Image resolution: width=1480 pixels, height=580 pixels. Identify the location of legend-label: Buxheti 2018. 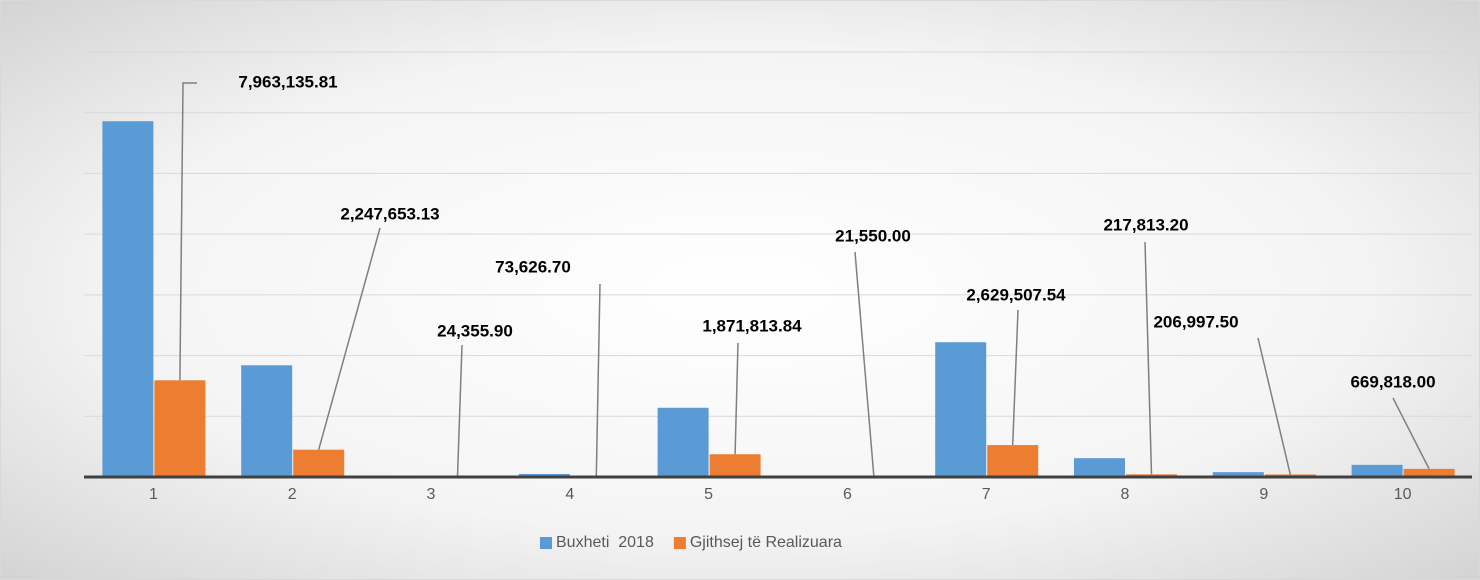
(605, 542).